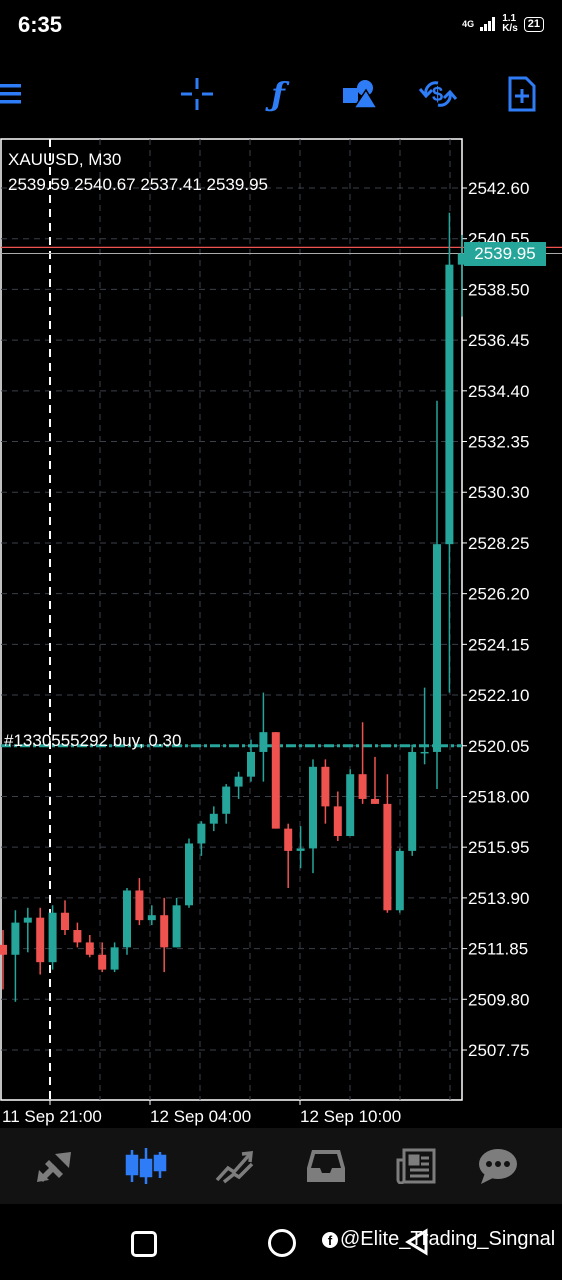 The height and width of the screenshot is (1280, 562). What do you see at coordinates (498, 949) in the screenshot?
I see `y-tick-label: 2511.85` at bounding box center [498, 949].